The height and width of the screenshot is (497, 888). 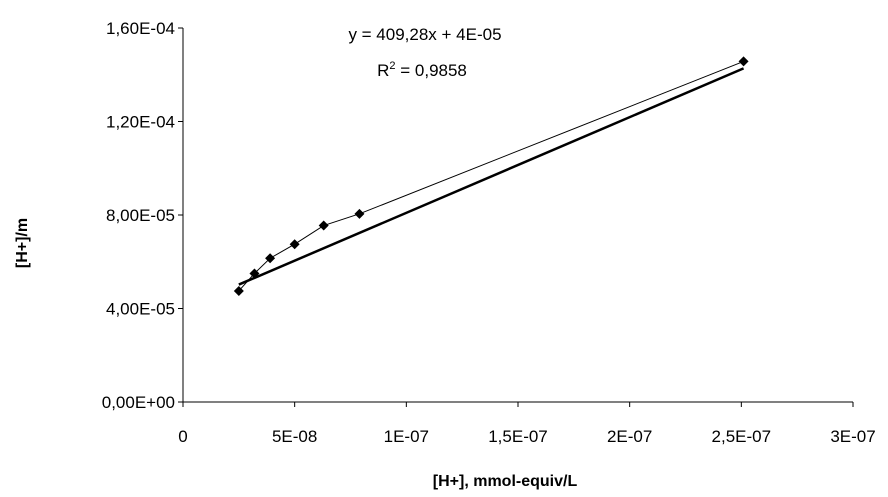 What do you see at coordinates (182, 436) in the screenshot?
I see `x-tick-label: 0` at bounding box center [182, 436].